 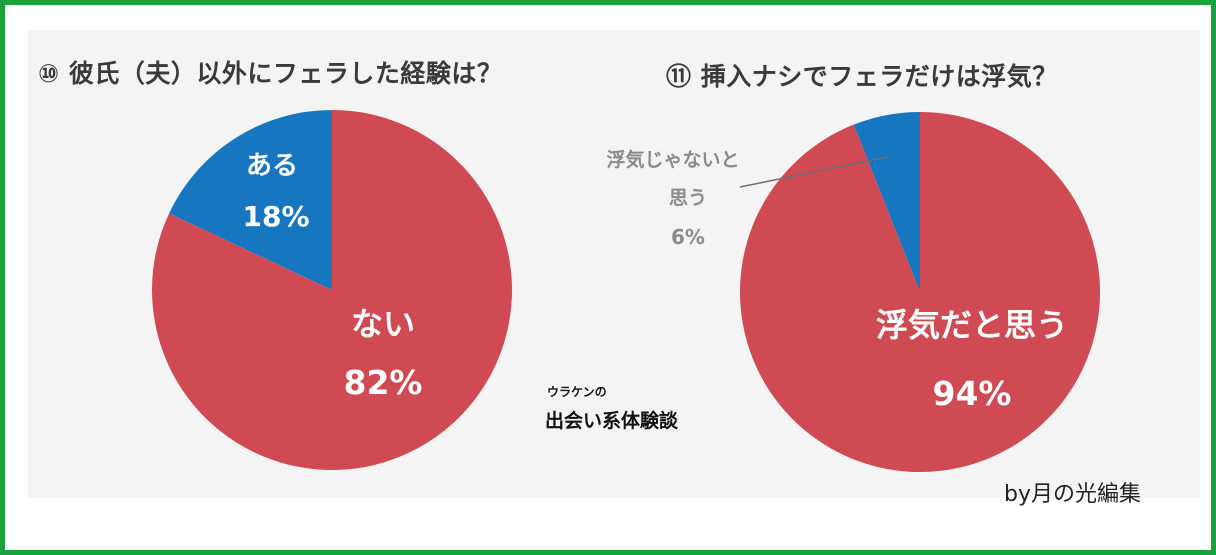 What do you see at coordinates (611, 408) in the screenshot?
I see `site-logo: ウラケンの 出会い系体験談` at bounding box center [611, 408].